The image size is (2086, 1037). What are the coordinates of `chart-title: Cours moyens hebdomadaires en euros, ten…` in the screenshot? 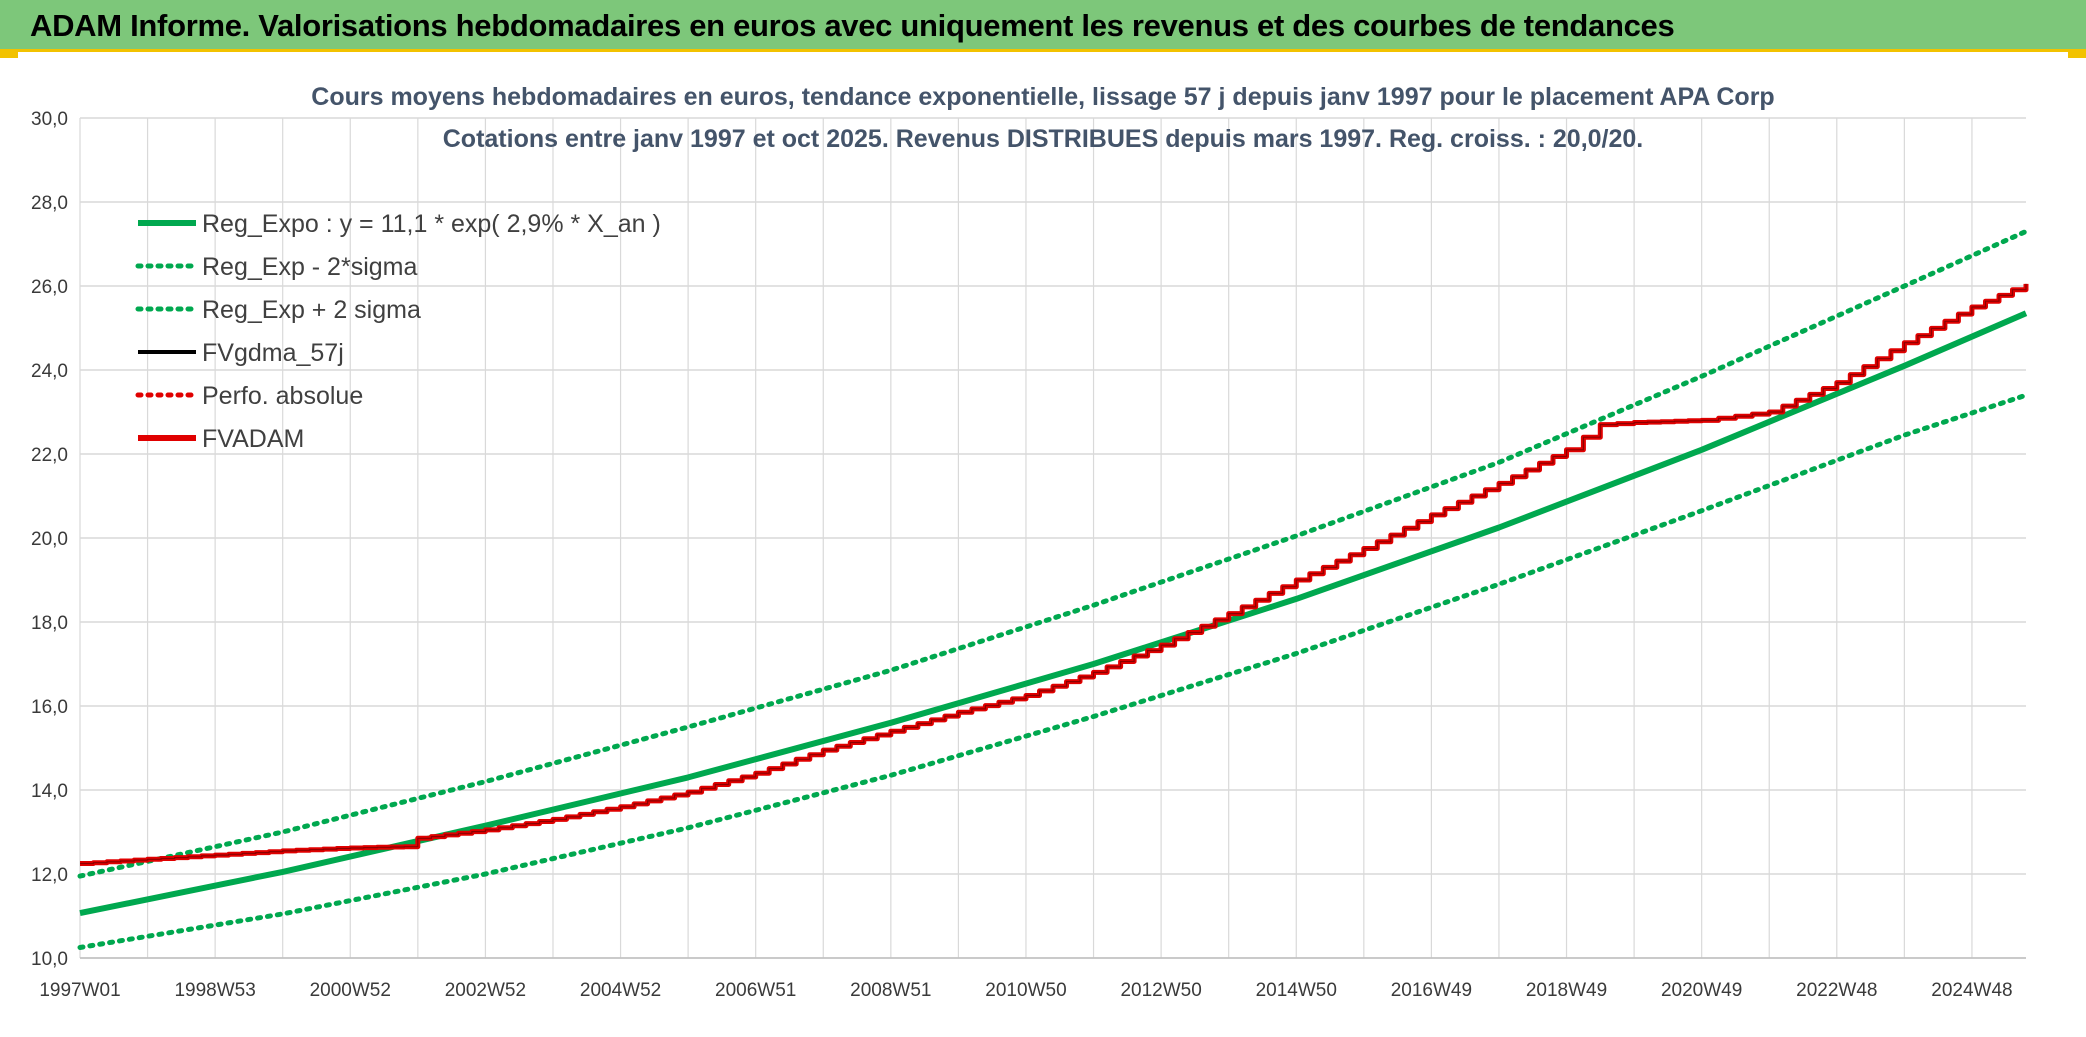 It's located at (1042, 97).